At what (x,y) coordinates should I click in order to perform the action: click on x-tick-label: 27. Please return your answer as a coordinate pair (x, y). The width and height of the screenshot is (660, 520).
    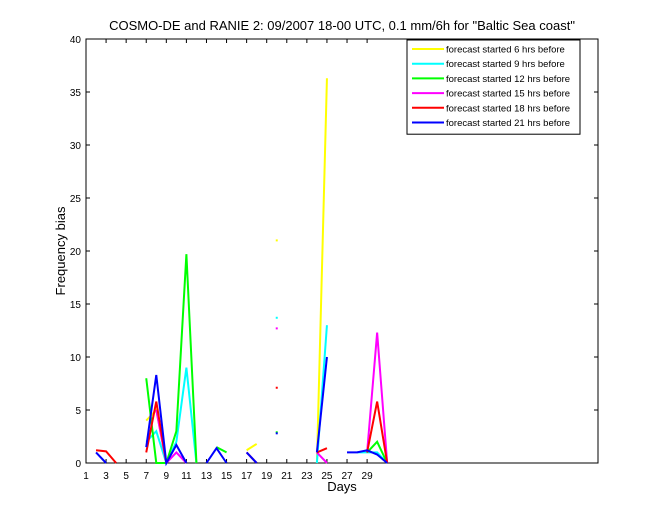
    Looking at the image, I should click on (347, 476).